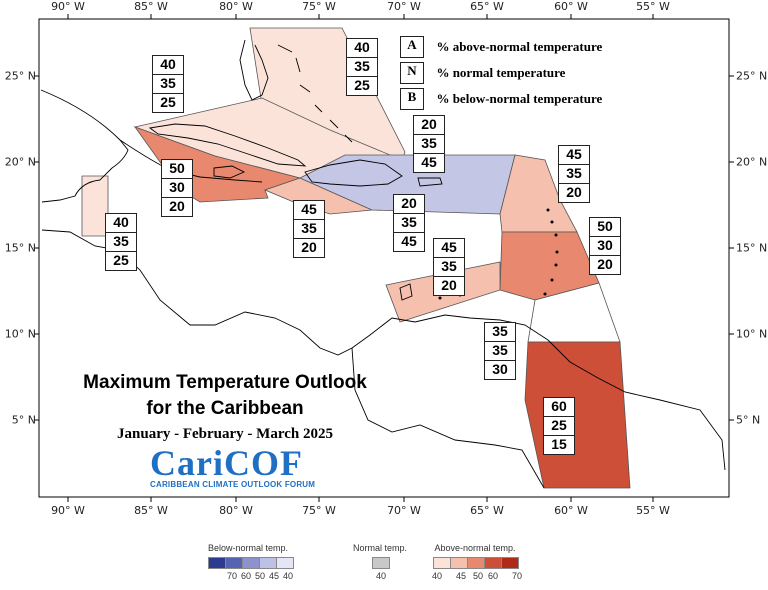 This screenshot has width=768, height=590. I want to click on legend-labels-normal: 40, so click(380, 575).